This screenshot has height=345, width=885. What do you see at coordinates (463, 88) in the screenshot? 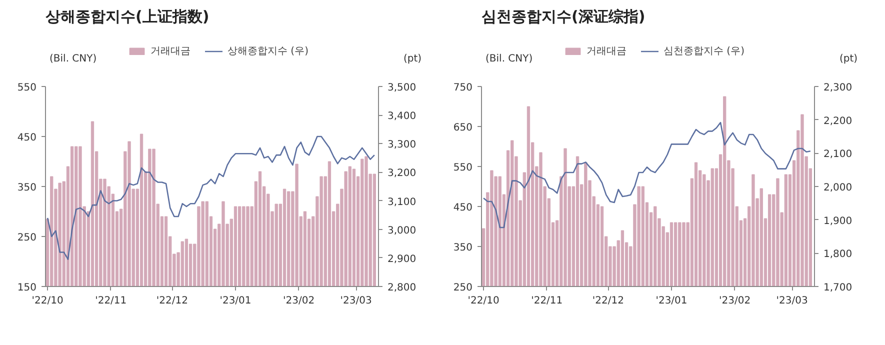
I see `y-tick-label: 750` at bounding box center [463, 88].